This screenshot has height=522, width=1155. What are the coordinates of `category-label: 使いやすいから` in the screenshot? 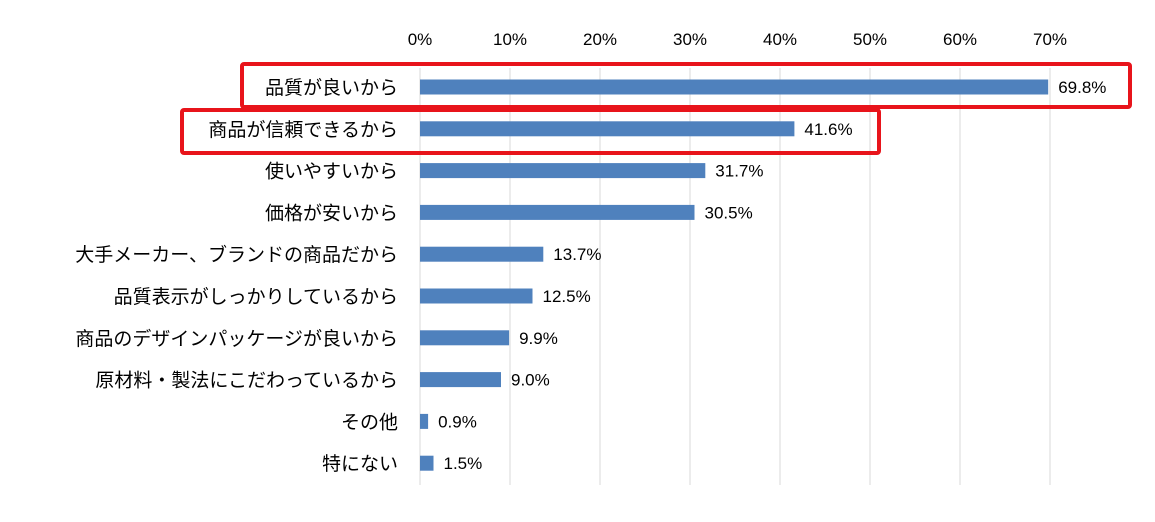 It's located at (331, 172).